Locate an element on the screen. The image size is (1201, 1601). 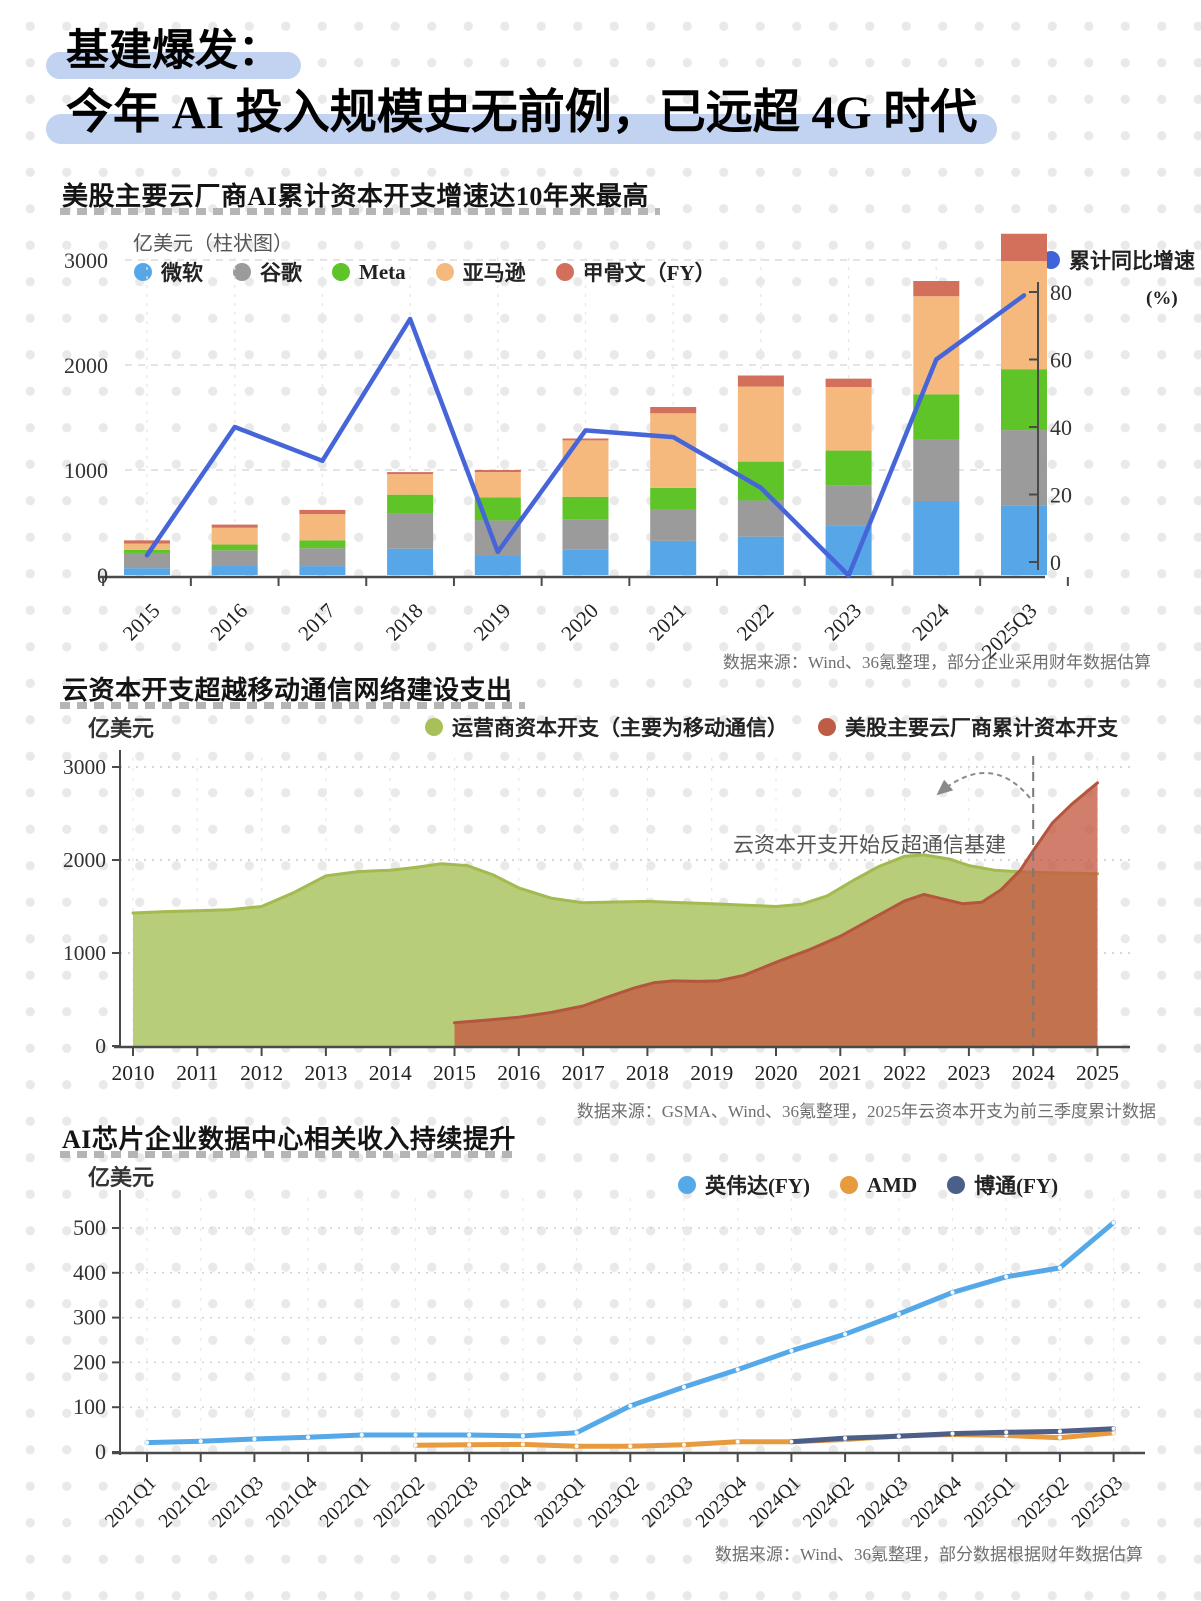
legend-label: Meta is located at coordinates (382, 271).